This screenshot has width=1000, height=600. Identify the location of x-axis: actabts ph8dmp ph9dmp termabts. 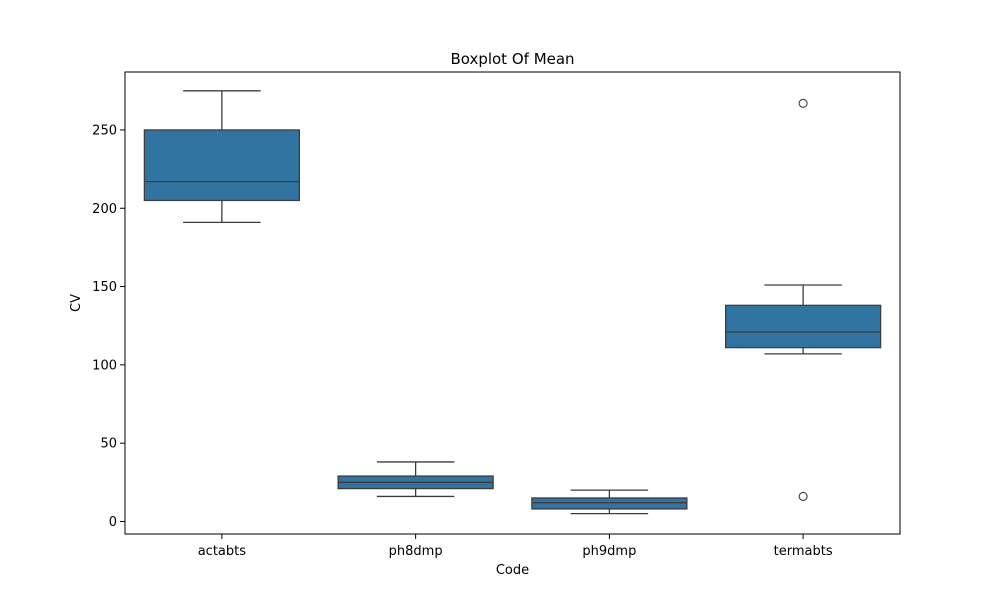
(515, 546).